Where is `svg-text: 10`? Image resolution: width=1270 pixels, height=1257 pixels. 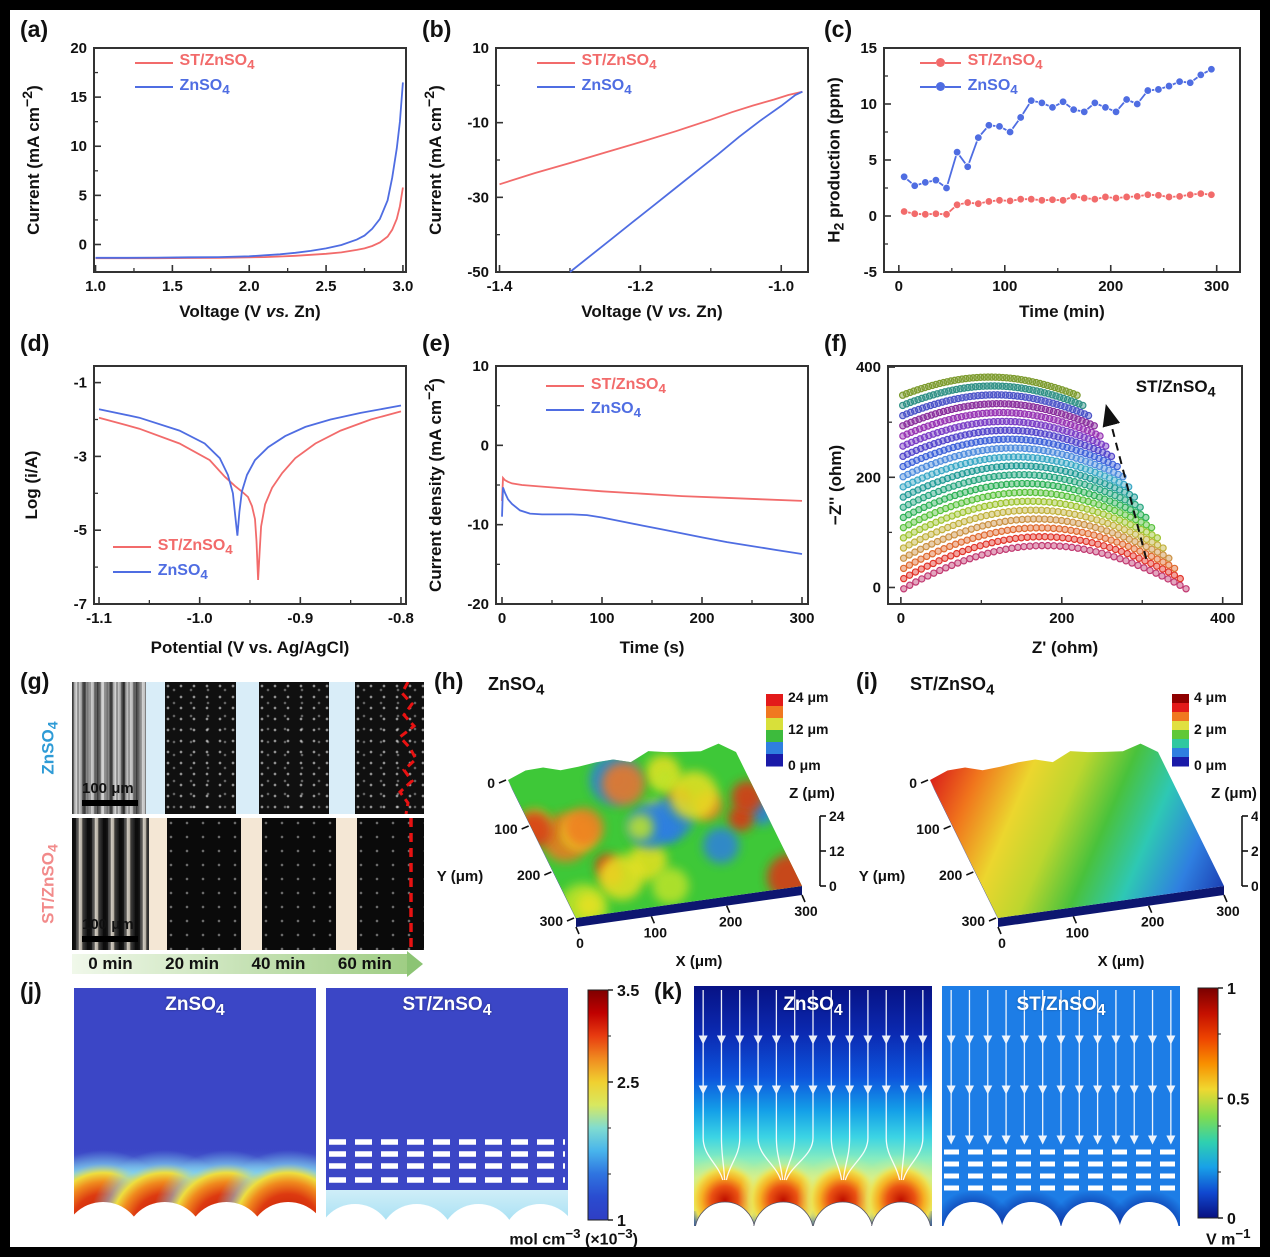
svg-text: 10 is located at coordinates (480, 366).